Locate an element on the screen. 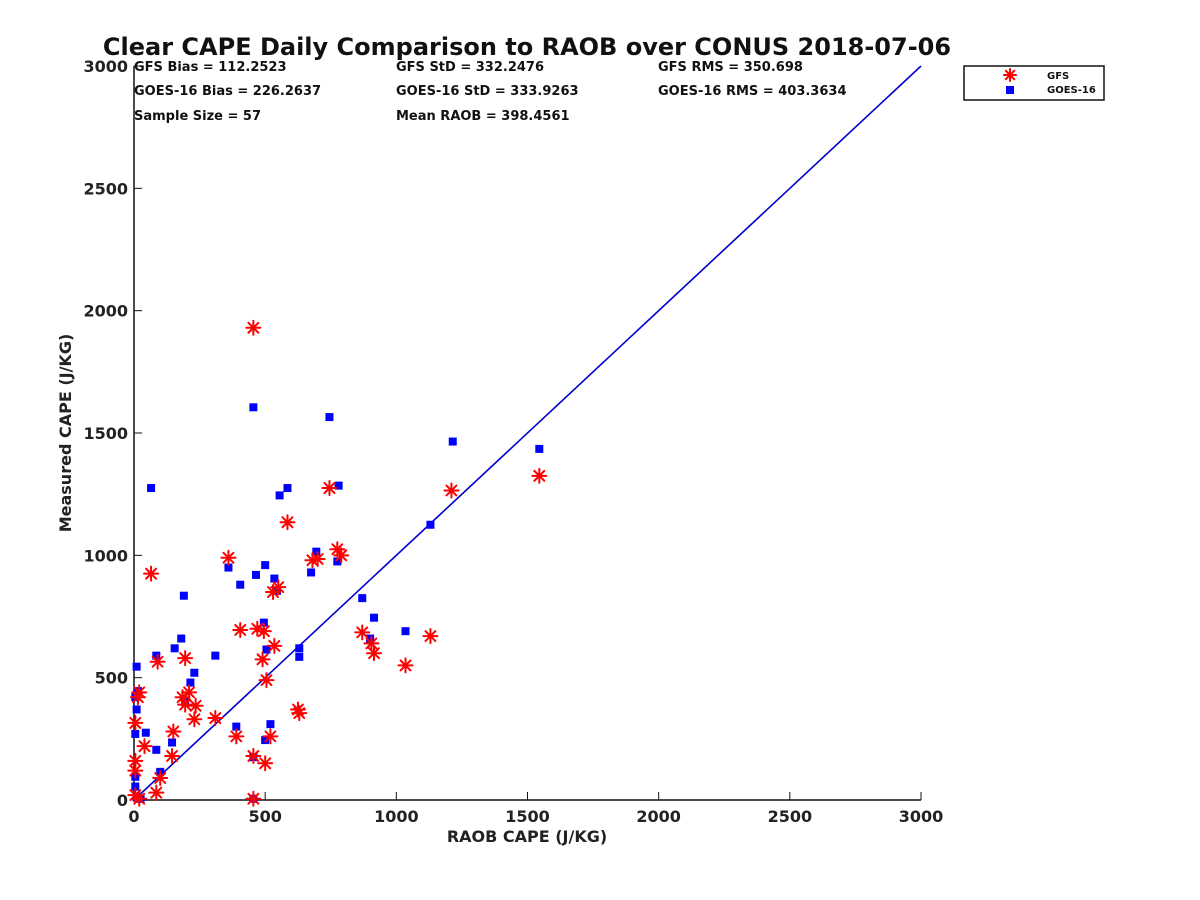 The height and width of the screenshot is (900, 1200). y-tick-label: 500 is located at coordinates (111, 678).